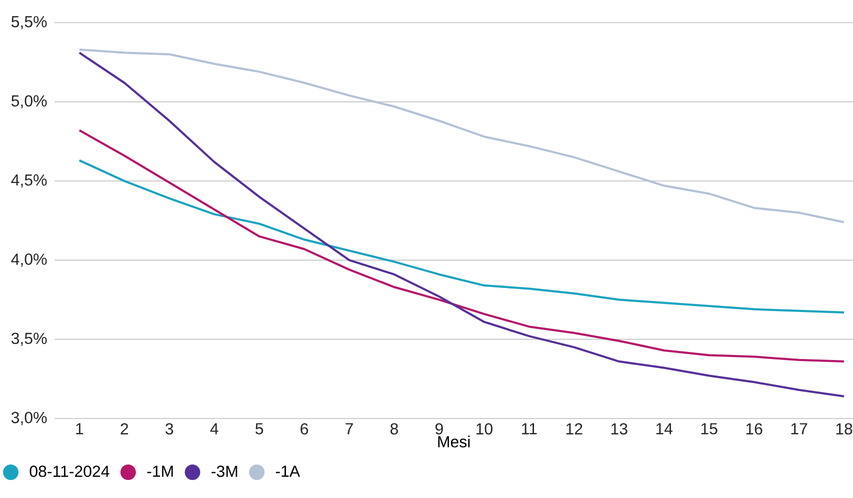 This screenshot has height=498, width=853. Describe the element at coordinates (529, 428) in the screenshot. I see `x-tick-label: 11` at that location.